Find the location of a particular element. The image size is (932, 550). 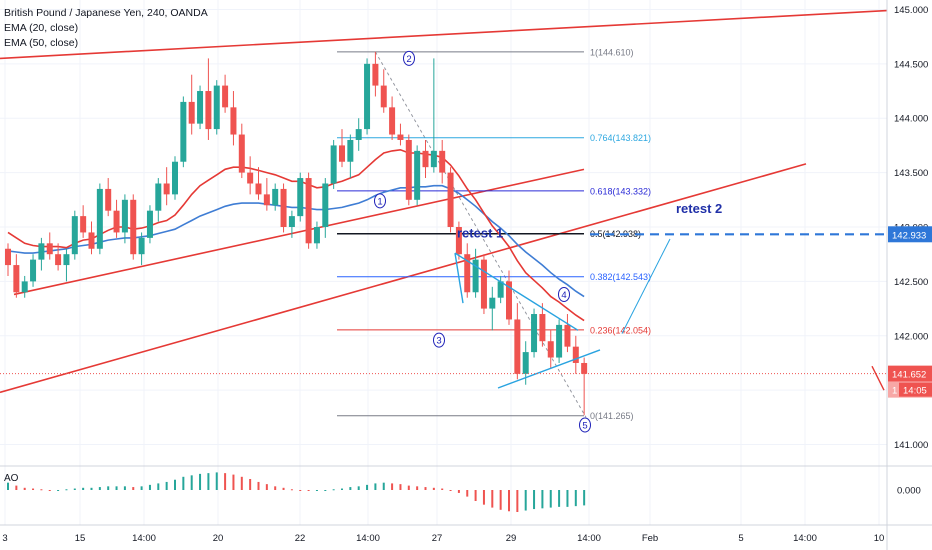

fib-level-label: 0.382(142.543) is located at coordinates (620, 277).